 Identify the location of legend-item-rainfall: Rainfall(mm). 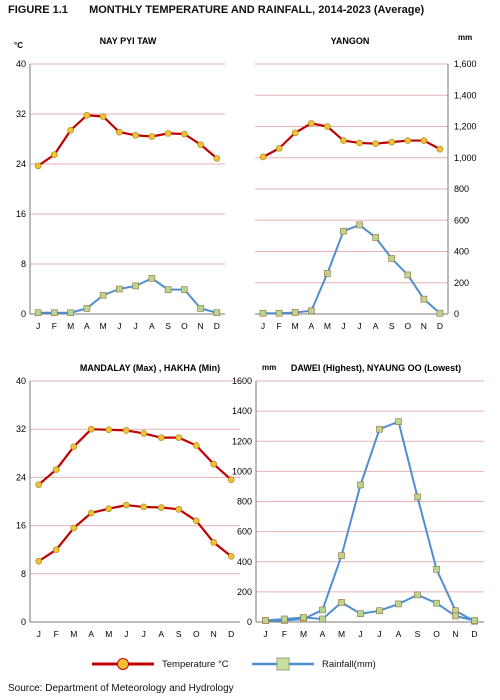
(313, 664).